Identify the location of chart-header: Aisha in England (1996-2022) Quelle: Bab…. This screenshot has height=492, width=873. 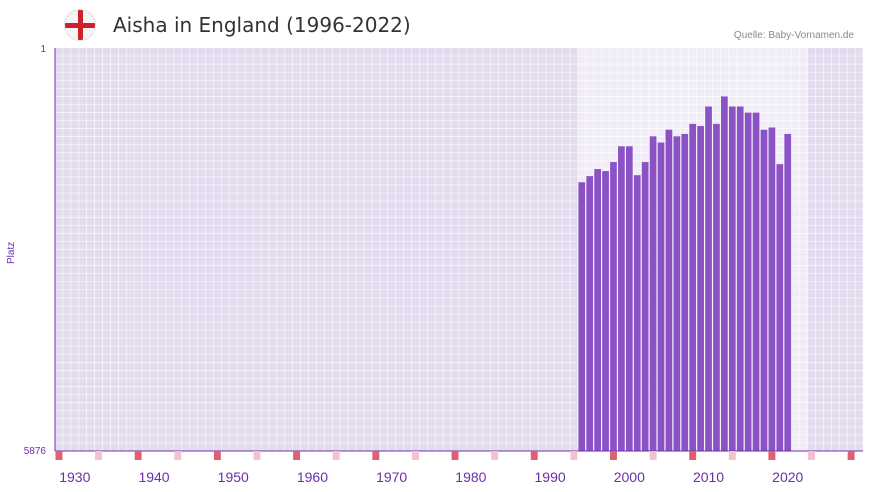
(436, 24).